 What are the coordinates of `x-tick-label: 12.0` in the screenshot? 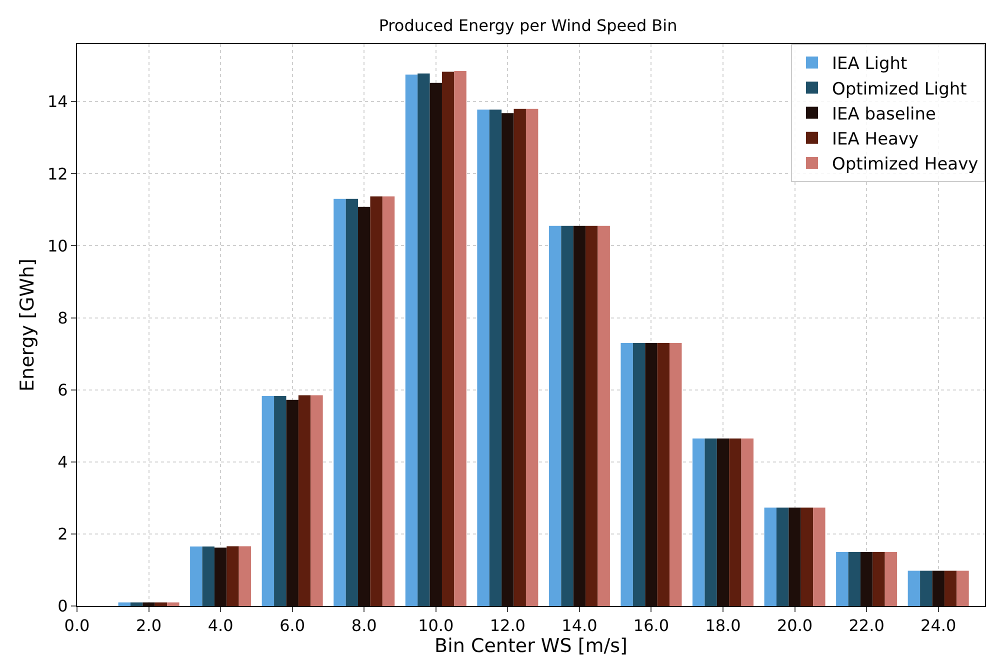 It's located at (508, 626).